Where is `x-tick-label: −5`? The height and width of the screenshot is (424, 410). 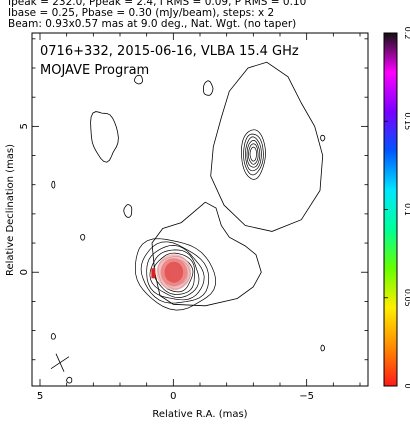
x-tick-label: −5 is located at coordinates (306, 396).